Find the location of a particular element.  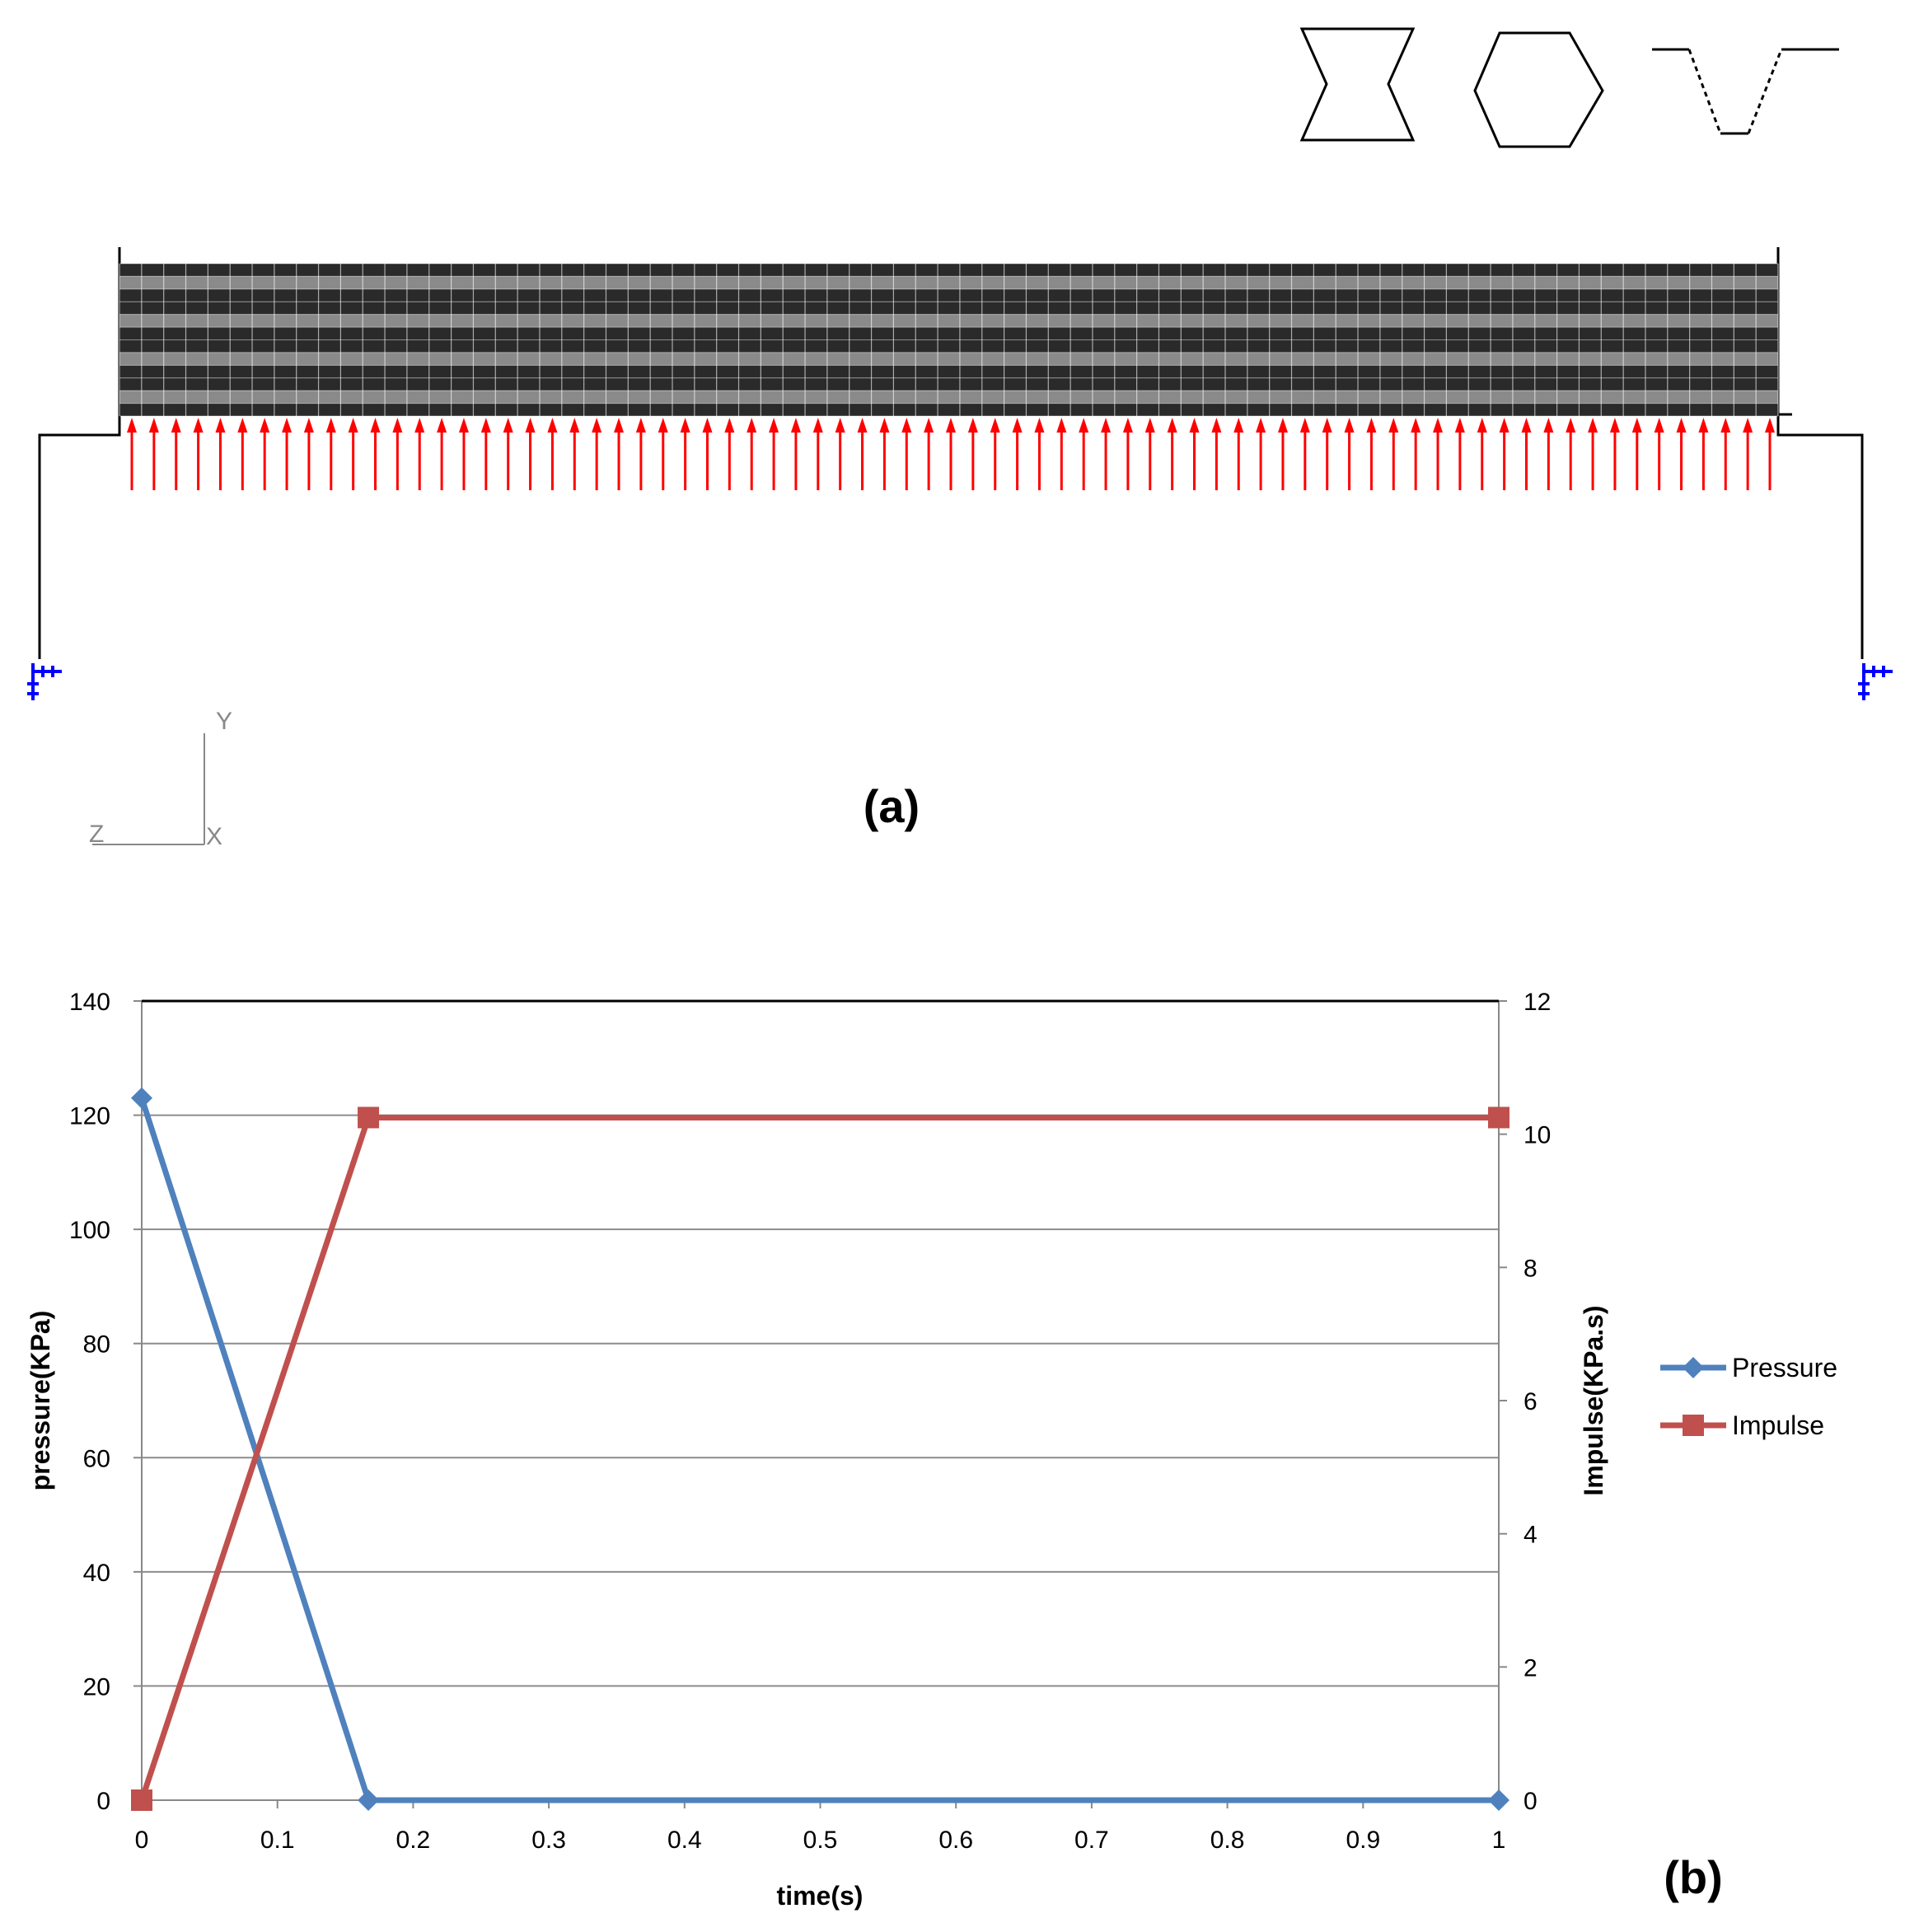

chart-legend: Pressure Impulse is located at coordinates (1749, 1396).